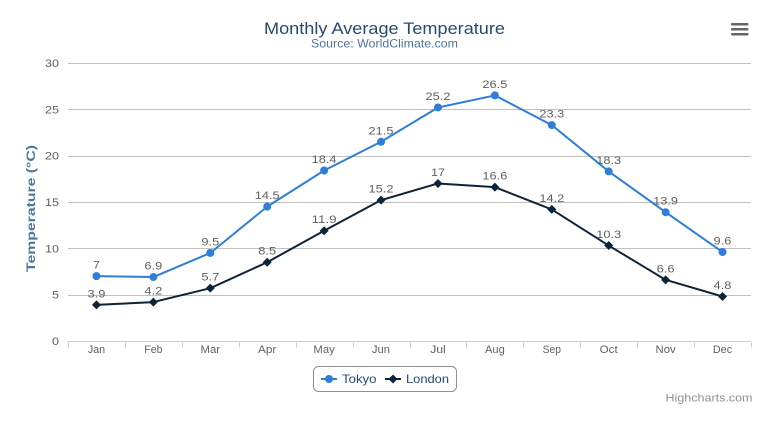 This screenshot has width=769, height=421. I want to click on svg-text: Source: WorldClimate.com, so click(384, 44).